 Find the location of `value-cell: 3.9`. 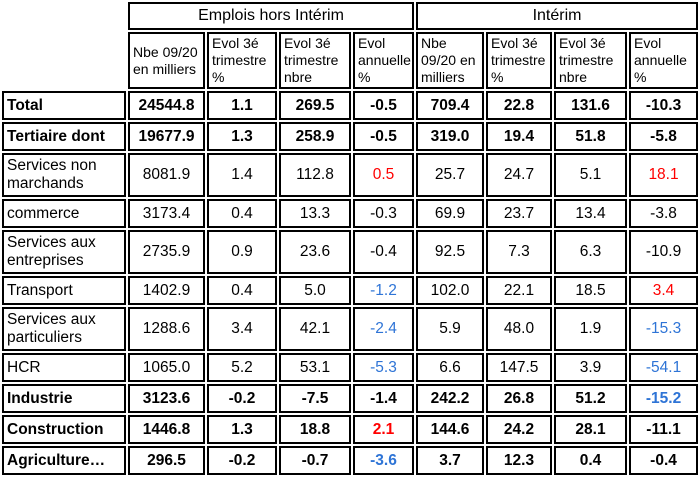

value-cell: 3.9 is located at coordinates (591, 368).